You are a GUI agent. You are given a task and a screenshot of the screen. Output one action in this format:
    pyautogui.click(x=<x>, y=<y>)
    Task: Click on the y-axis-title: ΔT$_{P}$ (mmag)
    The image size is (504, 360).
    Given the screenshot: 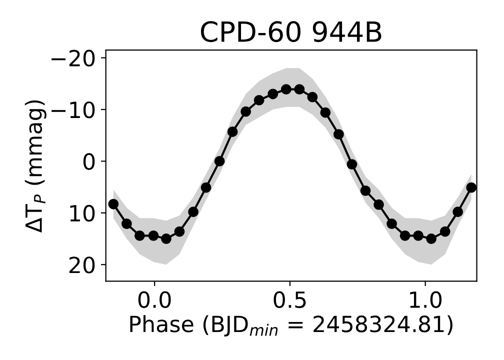 What is the action you would take?
    pyautogui.click(x=35, y=166)
    